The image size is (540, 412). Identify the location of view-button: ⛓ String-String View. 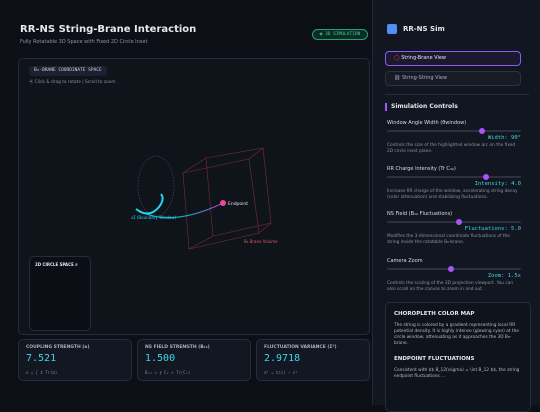
(453, 78).